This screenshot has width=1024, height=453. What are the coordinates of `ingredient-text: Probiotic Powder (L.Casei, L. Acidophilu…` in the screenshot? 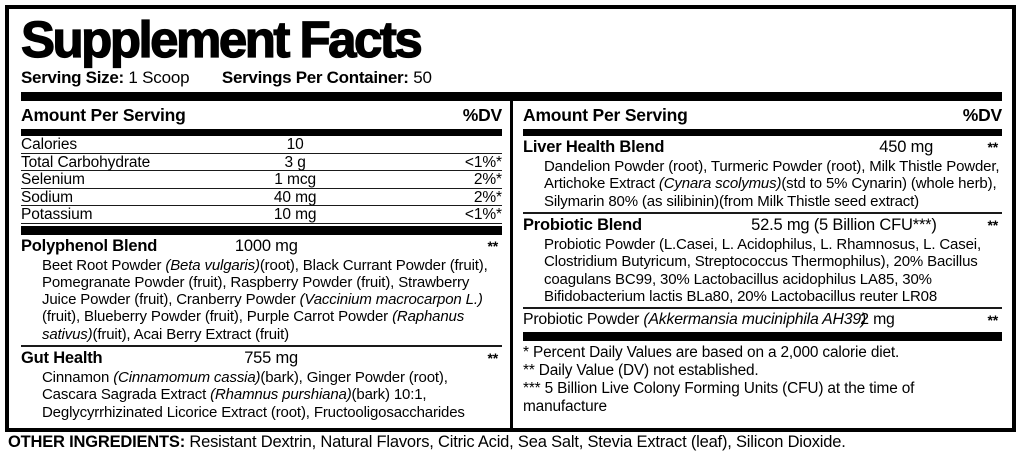 It's located at (762, 270).